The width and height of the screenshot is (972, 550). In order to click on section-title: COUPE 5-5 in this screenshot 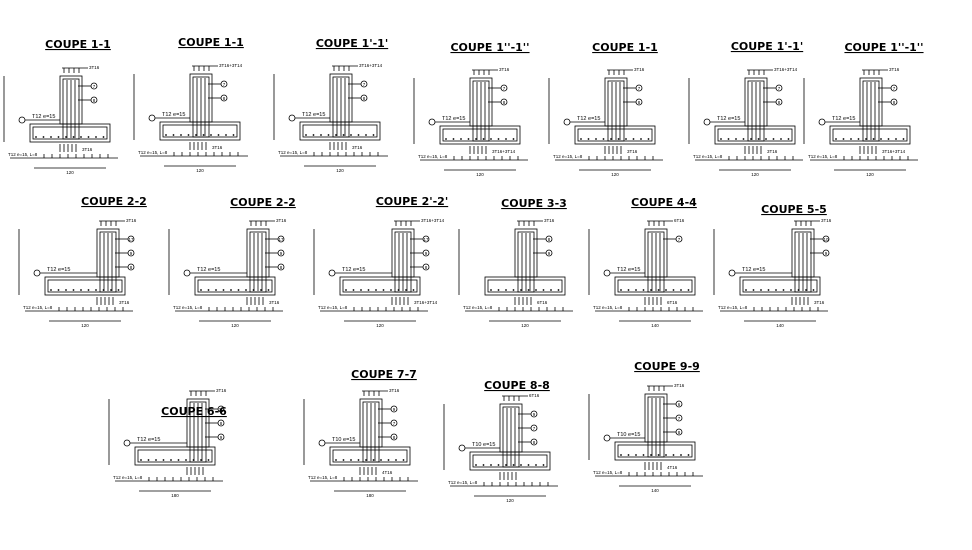, I will do `click(794, 209)`.